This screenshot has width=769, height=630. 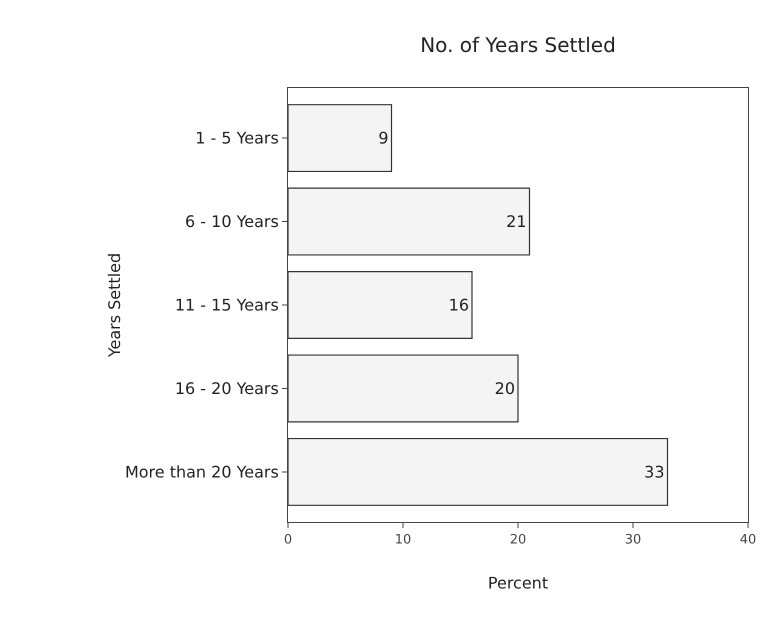 What do you see at coordinates (288, 540) in the screenshot?
I see `x-tick-label: 0` at bounding box center [288, 540].